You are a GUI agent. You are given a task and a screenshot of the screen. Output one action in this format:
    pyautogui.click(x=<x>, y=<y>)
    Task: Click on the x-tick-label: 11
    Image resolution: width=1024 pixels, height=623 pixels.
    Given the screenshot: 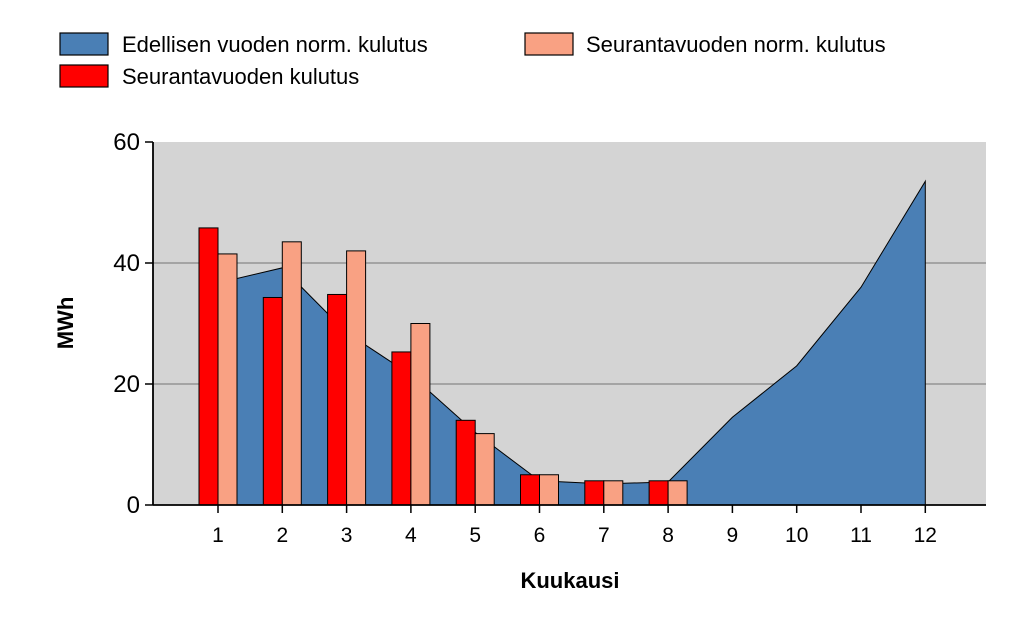 What is the action you would take?
    pyautogui.click(x=861, y=535)
    